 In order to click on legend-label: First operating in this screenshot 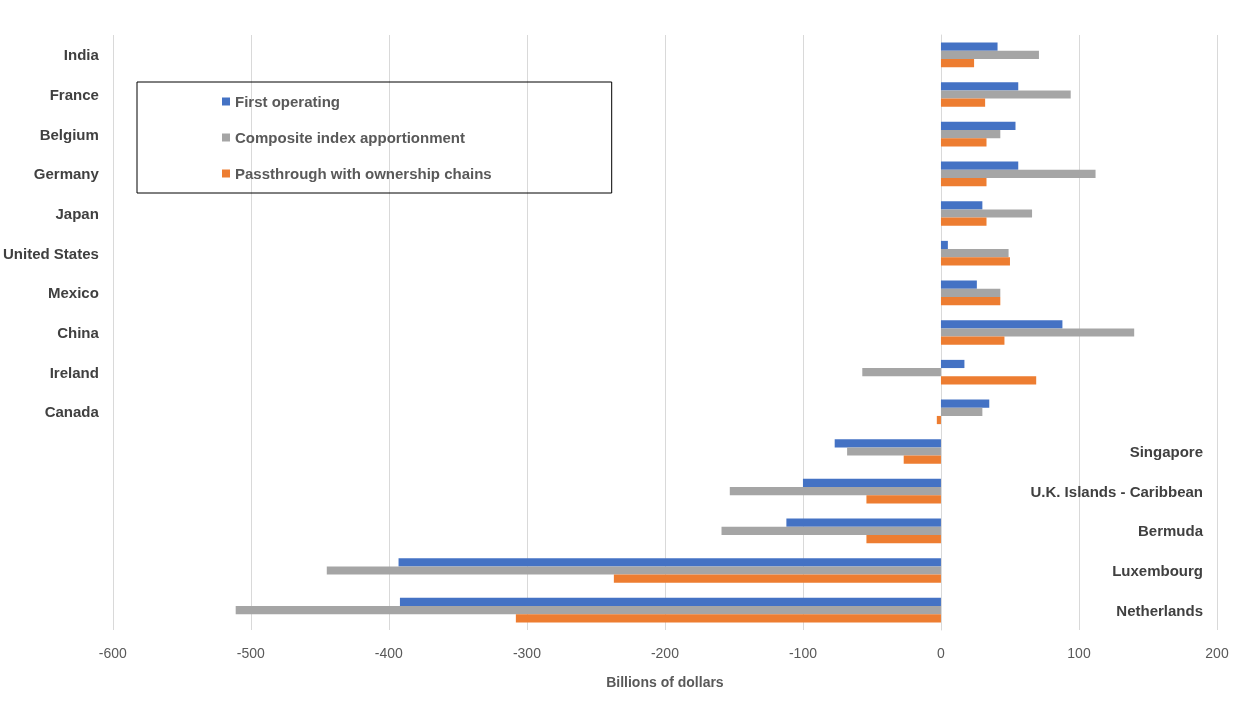, I will do `click(288, 101)`.